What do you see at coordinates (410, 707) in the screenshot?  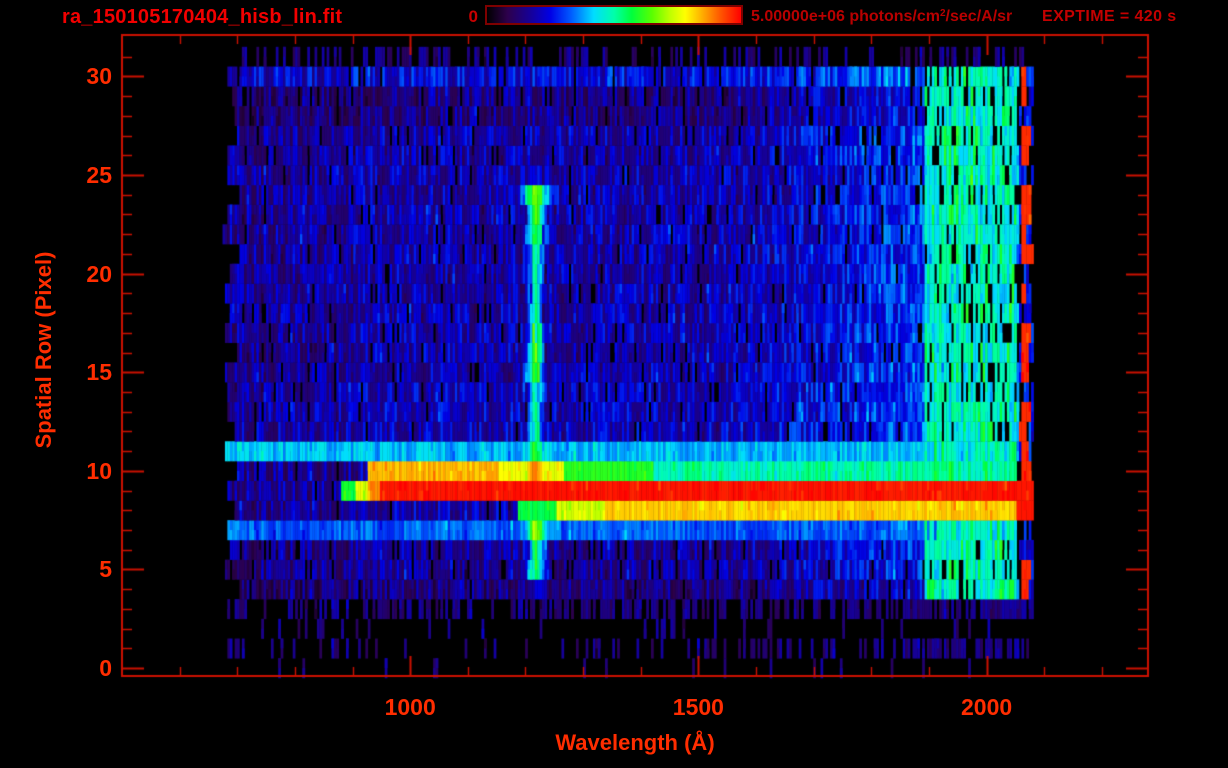 I see `x-tick-label: 1000` at bounding box center [410, 707].